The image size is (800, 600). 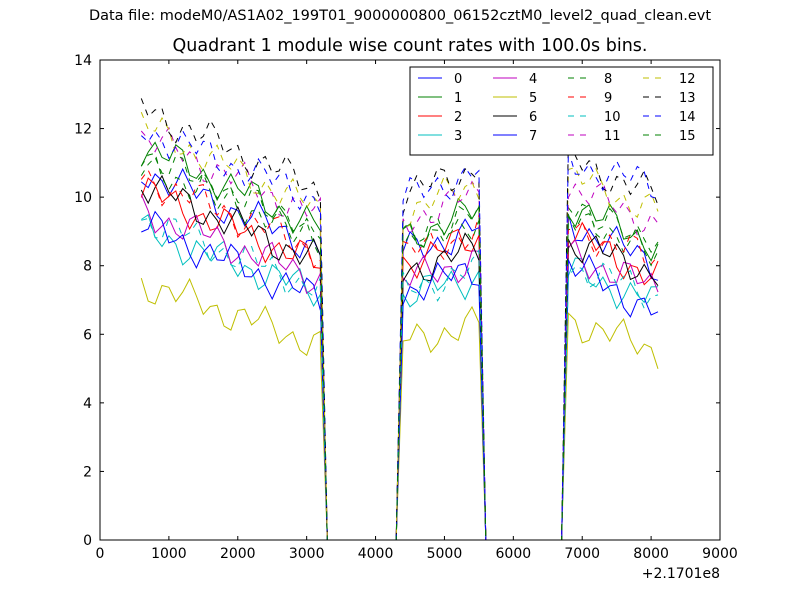 What do you see at coordinates (687, 136) in the screenshot?
I see `legend-label-15: 15` at bounding box center [687, 136].